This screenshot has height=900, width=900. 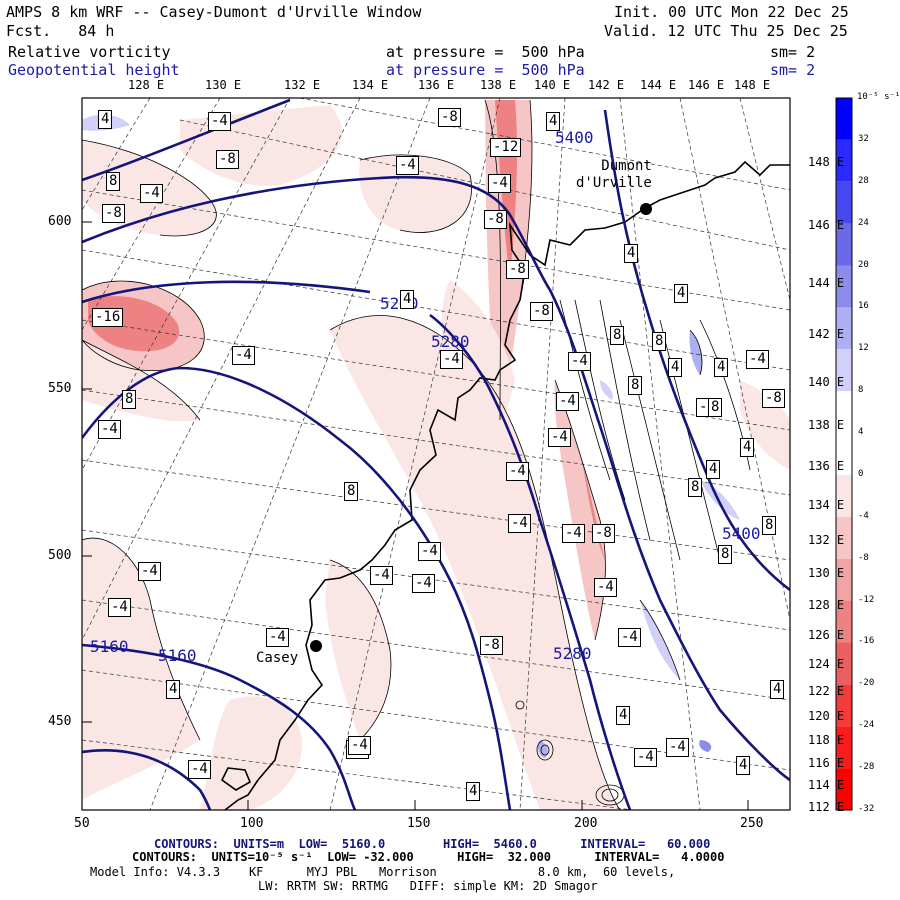 I want to click on colorbar-tick-label: 28, so click(x=863, y=180).